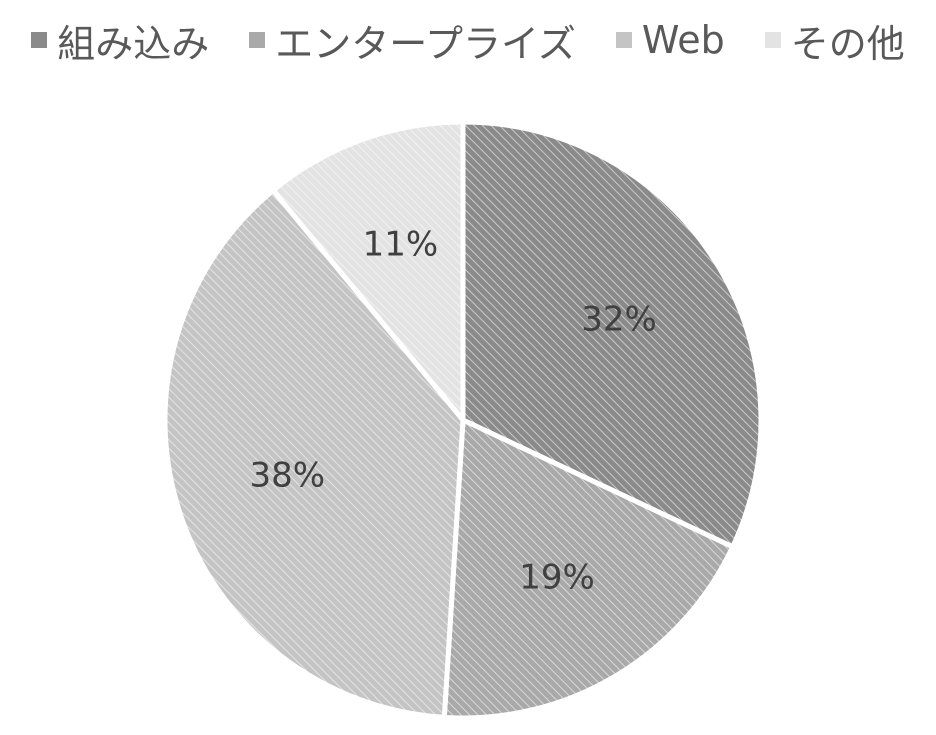 The image size is (936, 735). Describe the element at coordinates (133, 43) in the screenshot. I see `legend-label-embedded: 組み込み` at that location.